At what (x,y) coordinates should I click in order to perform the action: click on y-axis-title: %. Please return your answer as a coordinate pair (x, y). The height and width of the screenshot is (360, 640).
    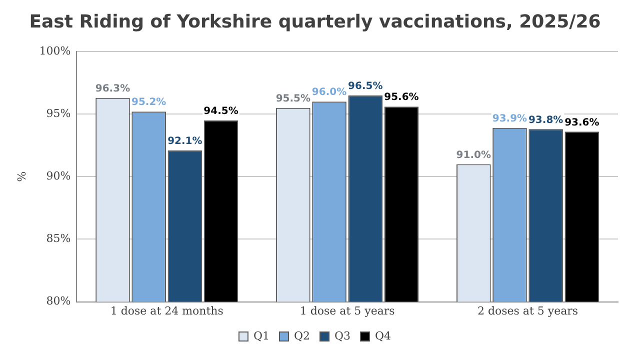
    Looking at the image, I should click on (21, 176).